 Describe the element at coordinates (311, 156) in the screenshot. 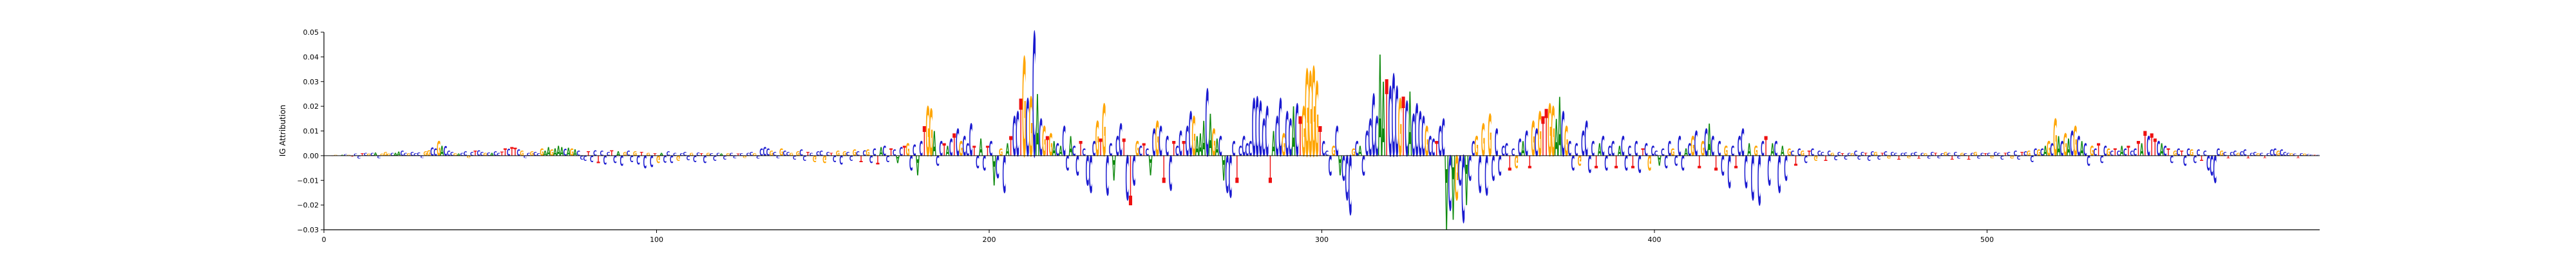

I see `y-tick-label: 0.00` at that location.